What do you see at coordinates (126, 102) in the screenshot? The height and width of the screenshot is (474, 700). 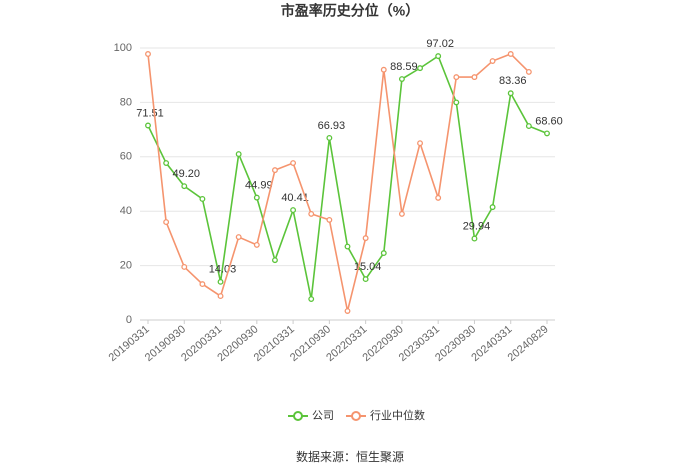 I see `y-tick-label: 80` at bounding box center [126, 102].